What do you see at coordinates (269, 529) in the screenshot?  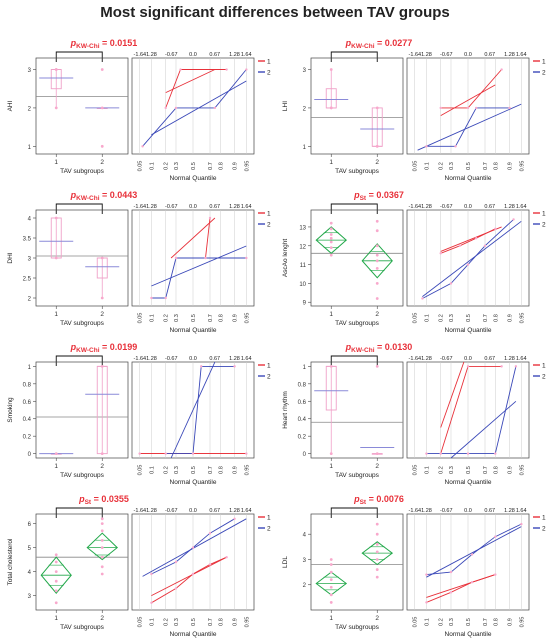 I see `legend-label: 2` at bounding box center [269, 529].